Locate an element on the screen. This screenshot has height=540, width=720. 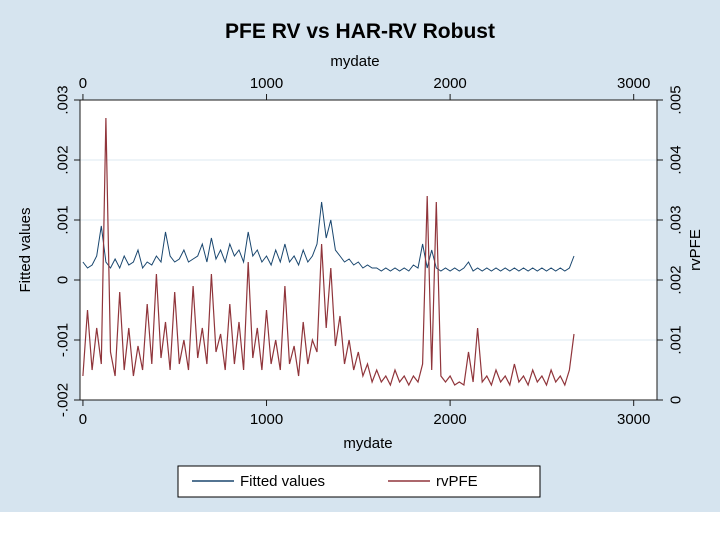
chart-title: PFE RV vs HAR-RV Robust is located at coordinates (360, 31).